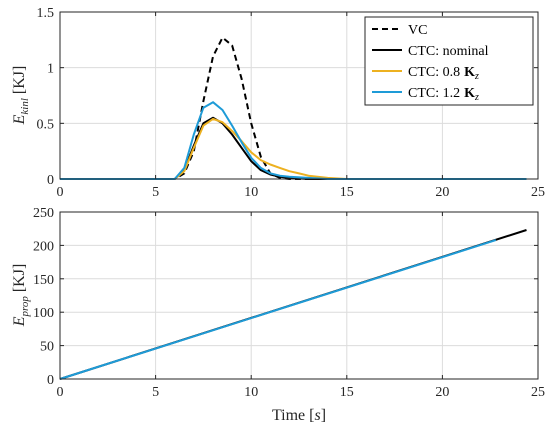 The width and height of the screenshot is (550, 430). What do you see at coordinates (46, 124) in the screenshot?
I see `y-tick-label: 0.5` at bounding box center [46, 124].